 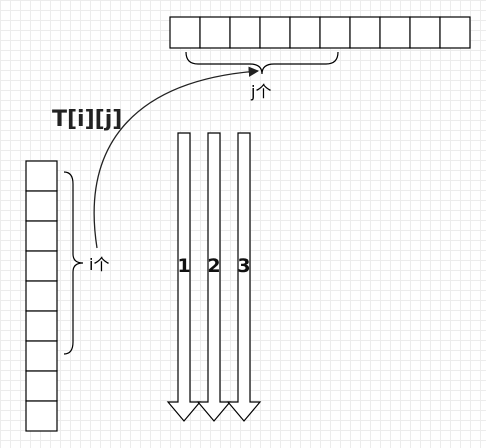 I want to click on traversal-arrow-label: 2, so click(x=213, y=266).